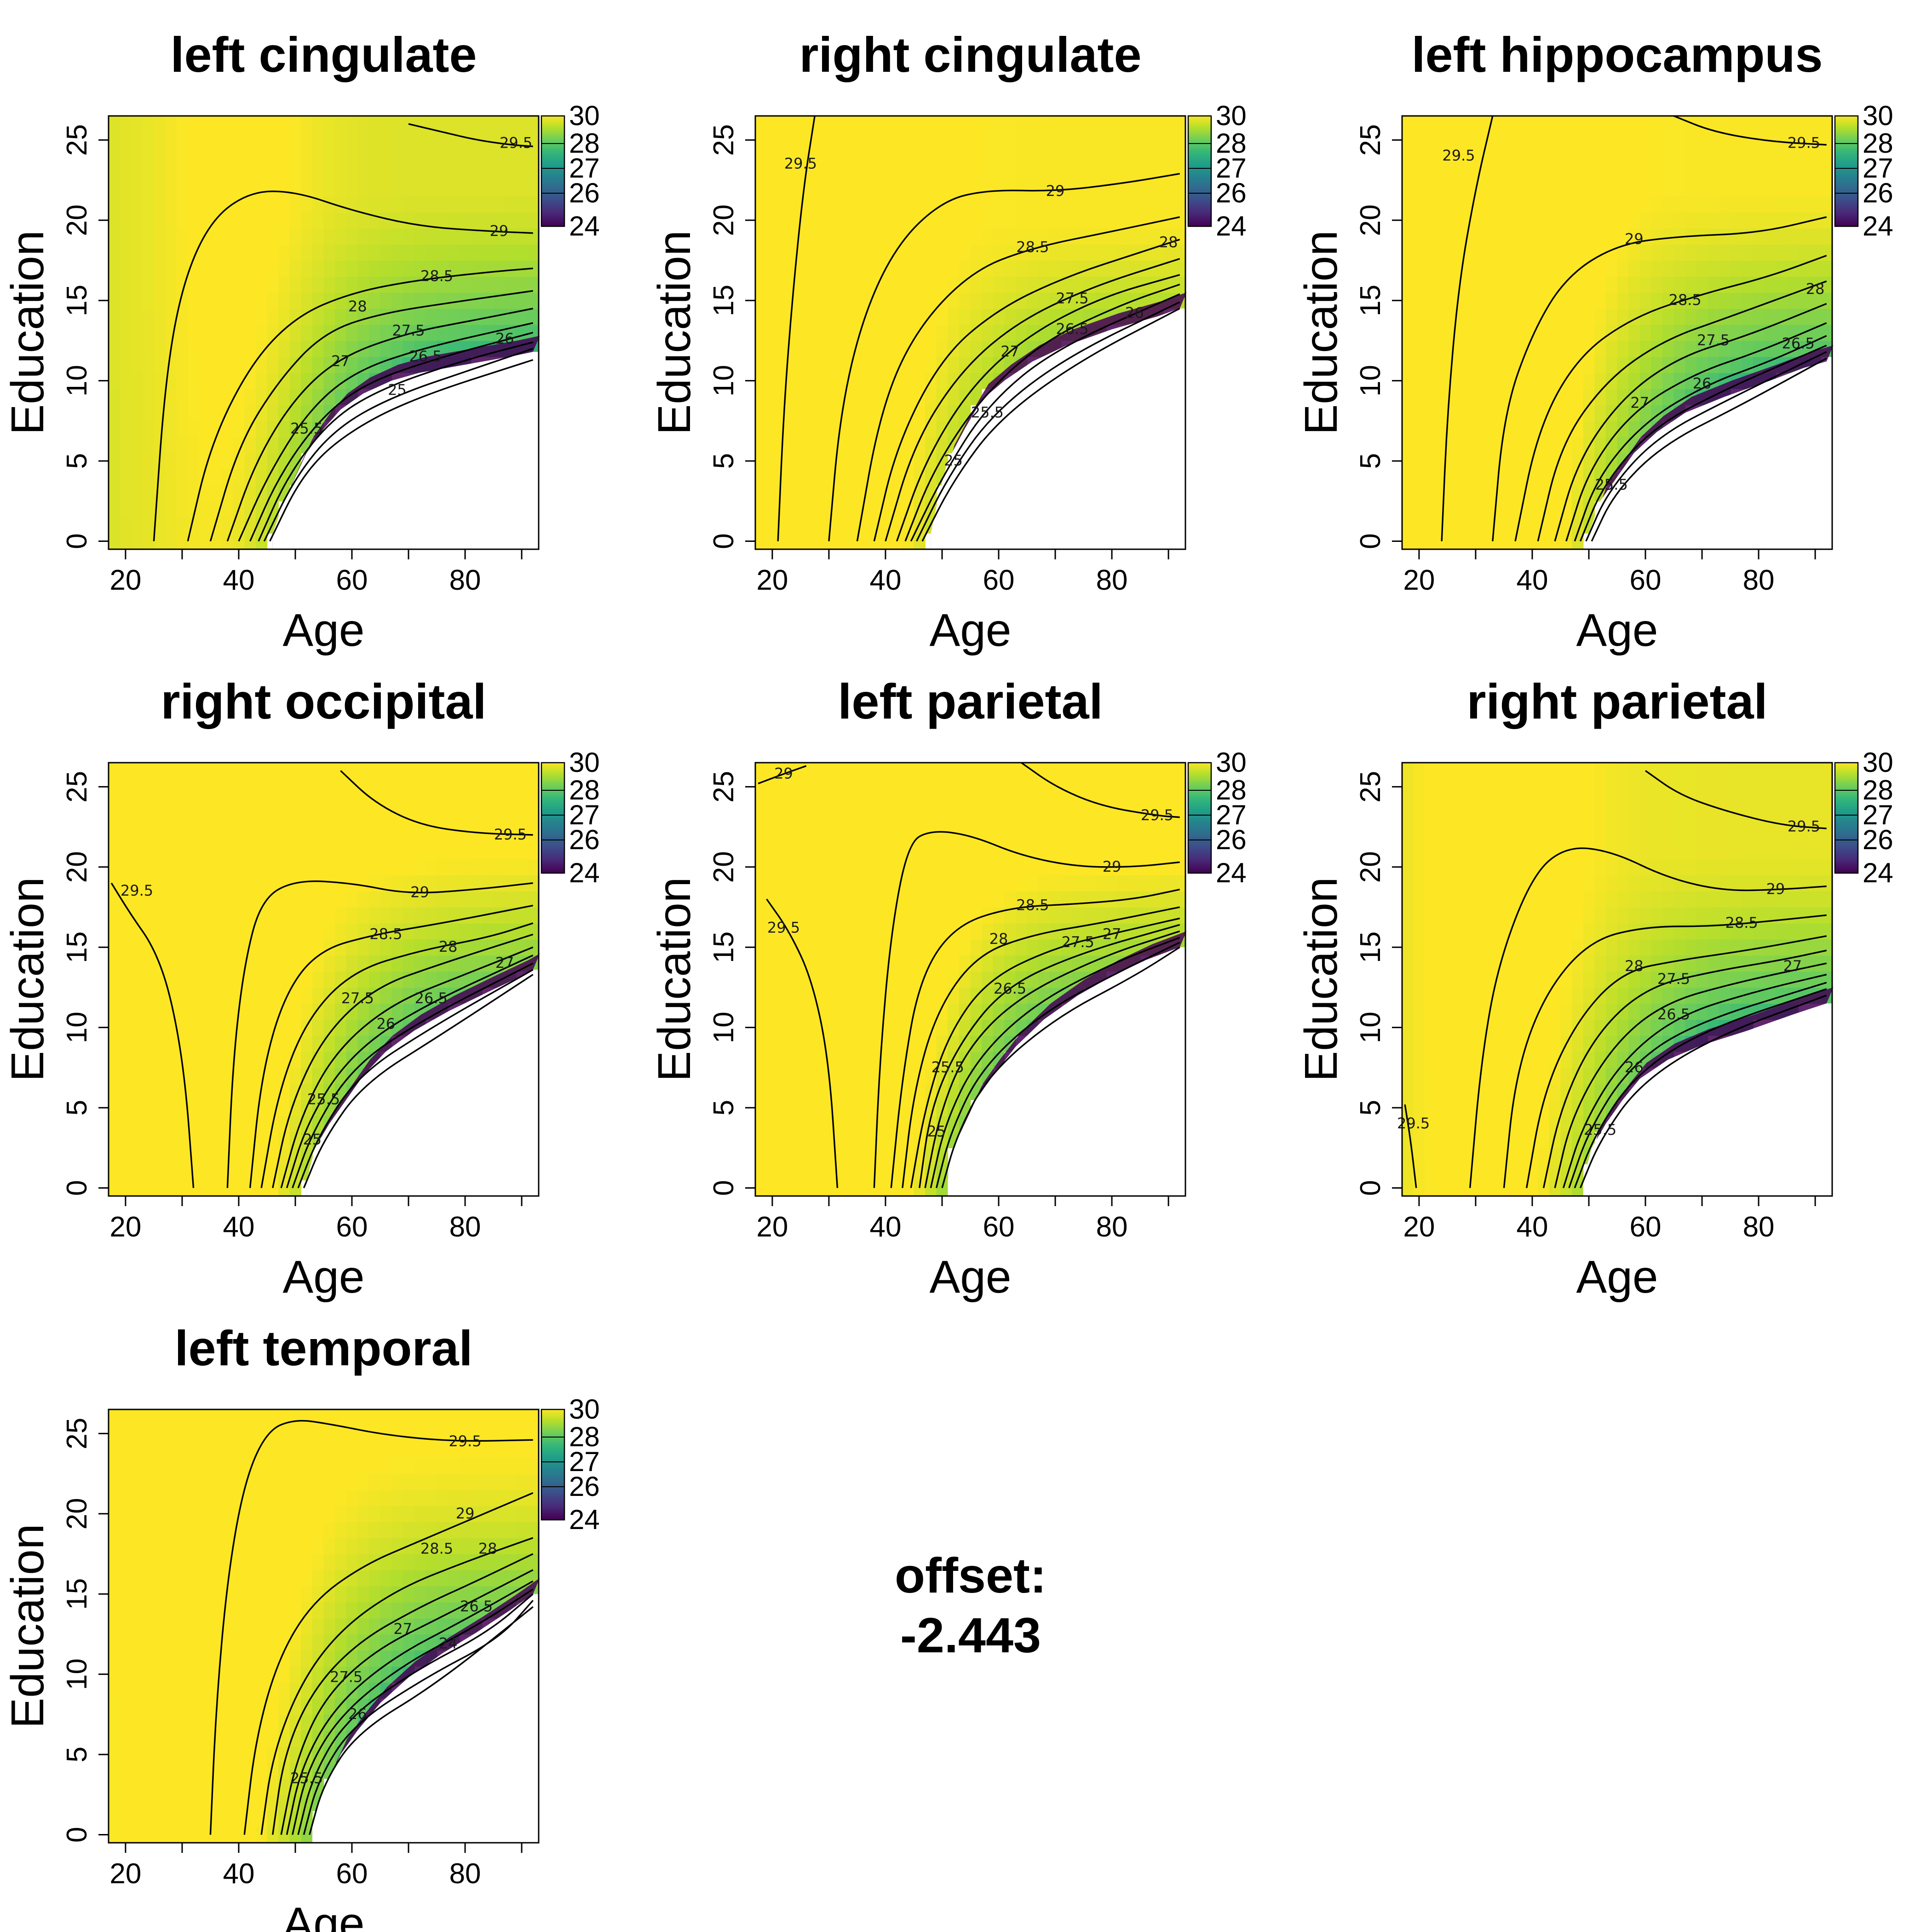  Describe the element at coordinates (1370, 220) in the screenshot. I see `y-tick-label: 20` at that location.